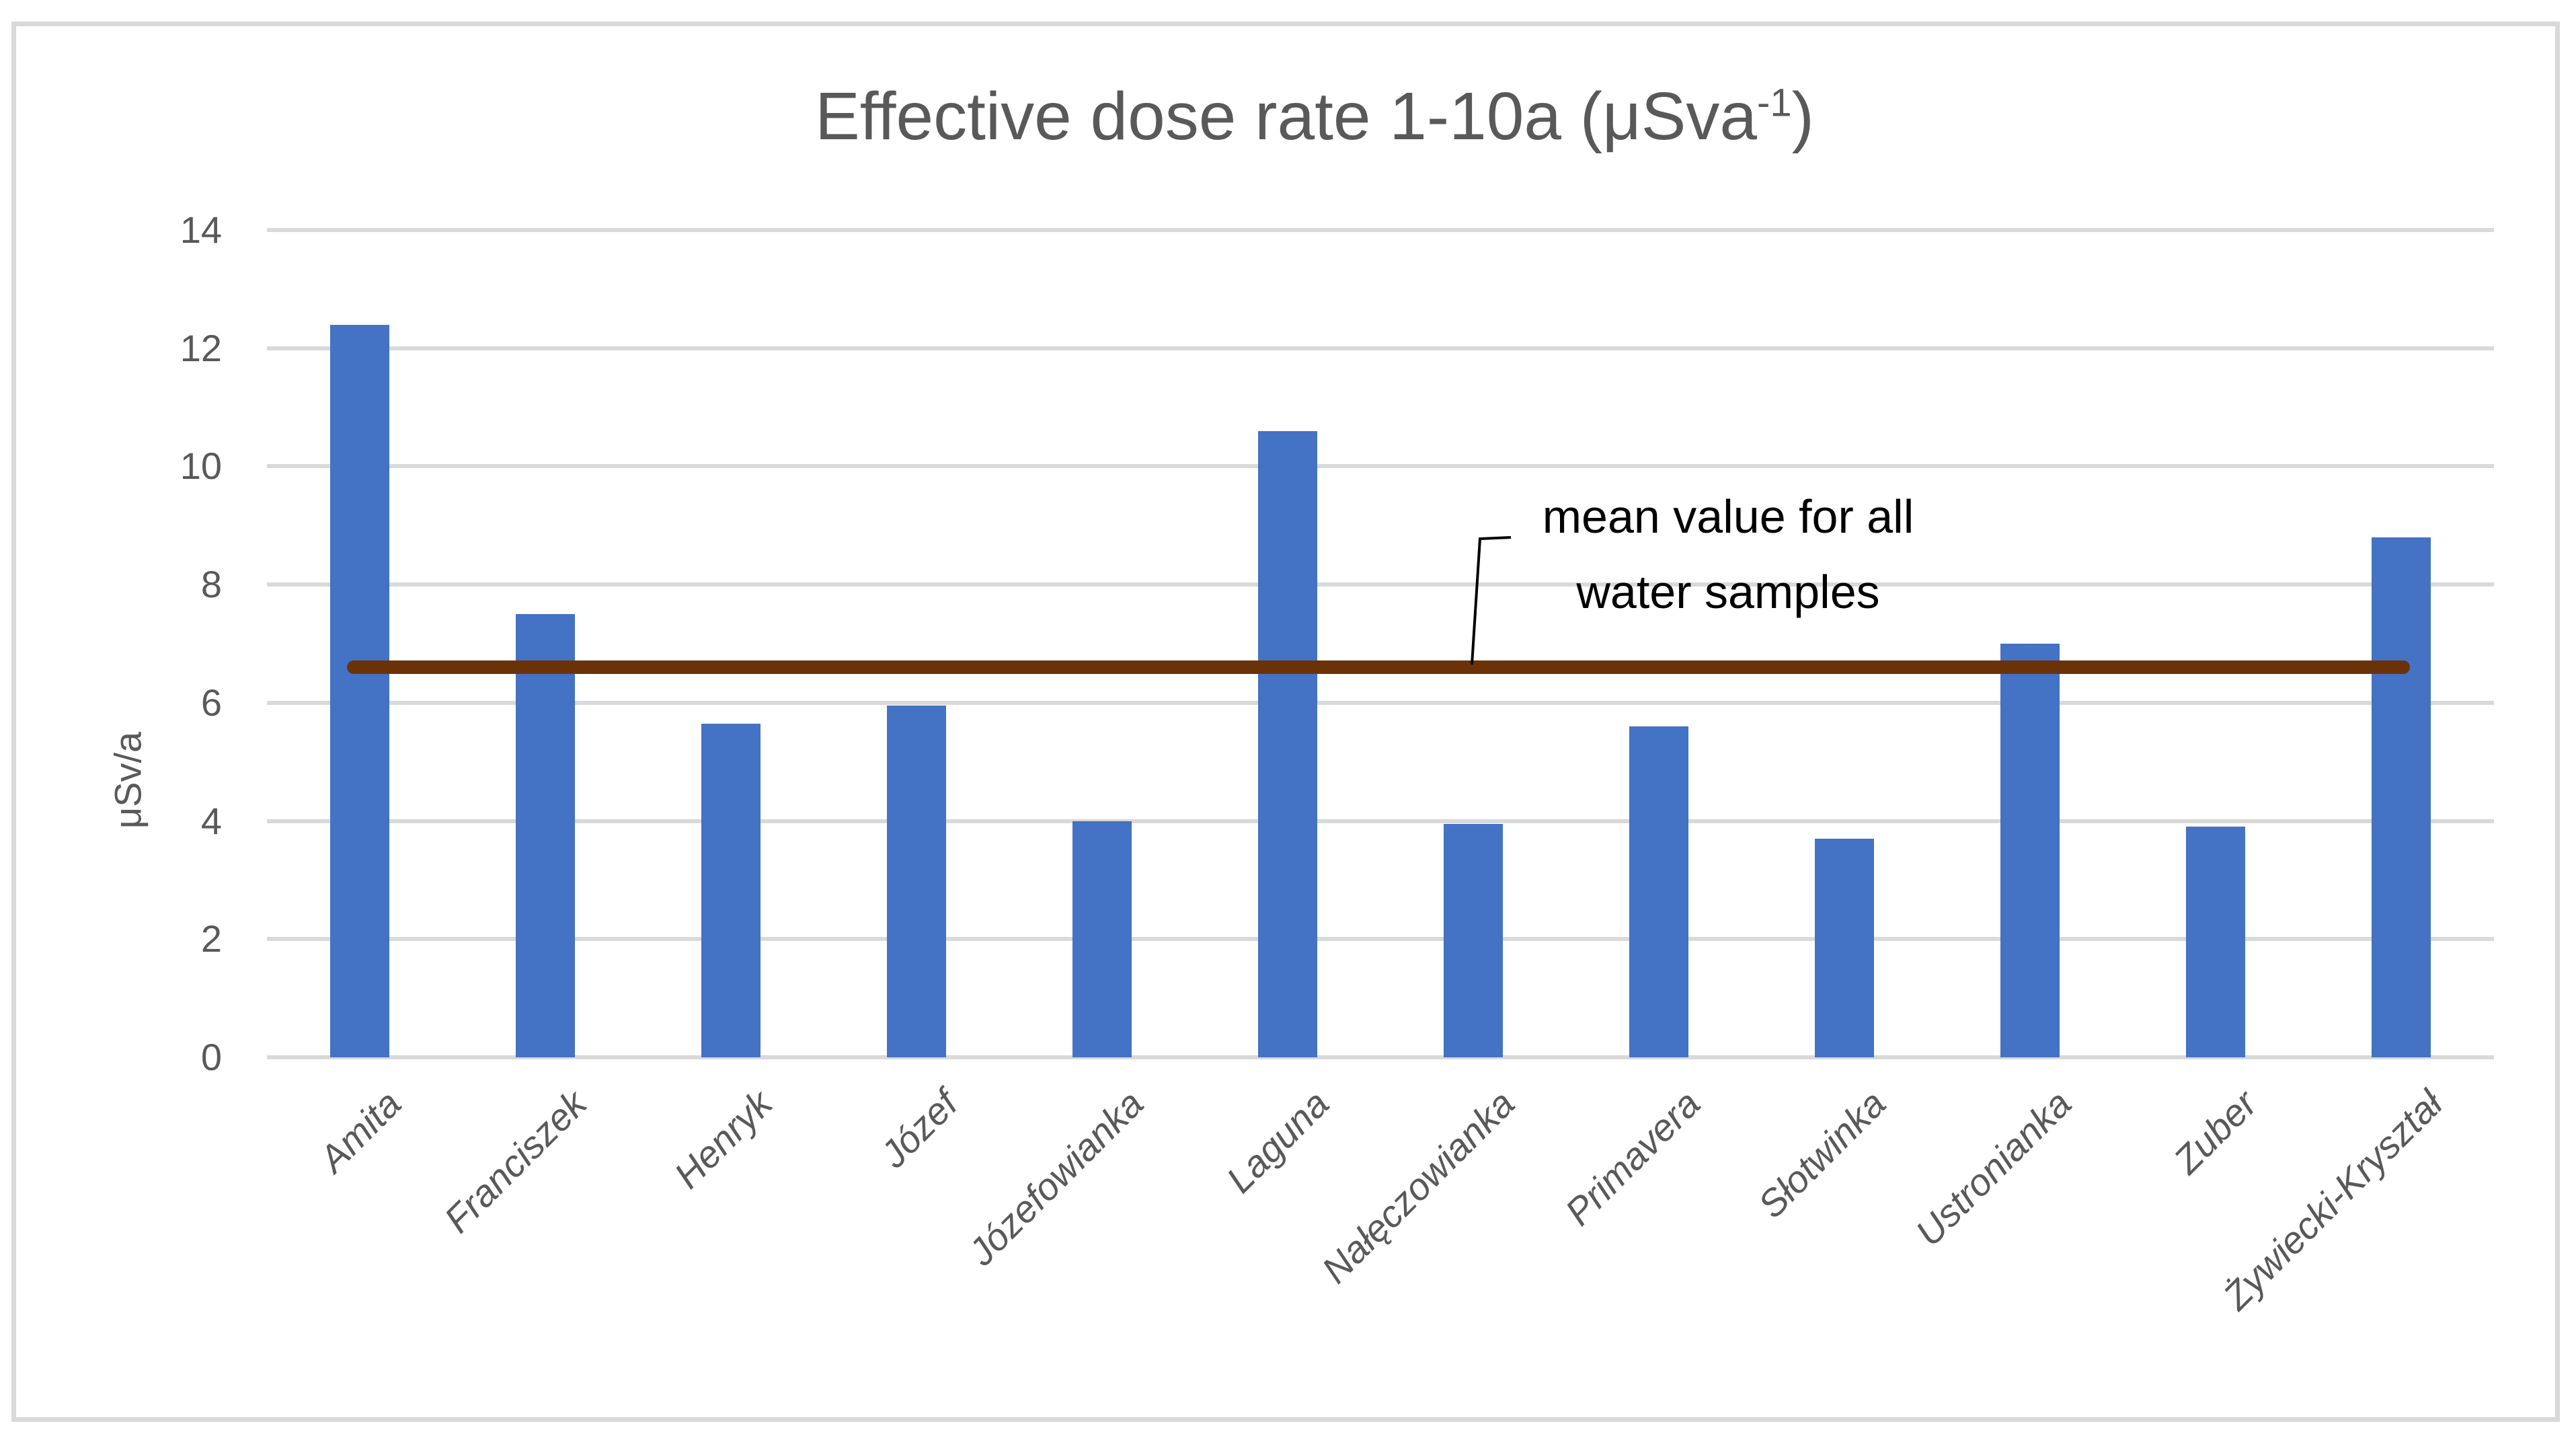  What do you see at coordinates (201, 230) in the screenshot?
I see `y-axis-tick-label-14: 14` at bounding box center [201, 230].